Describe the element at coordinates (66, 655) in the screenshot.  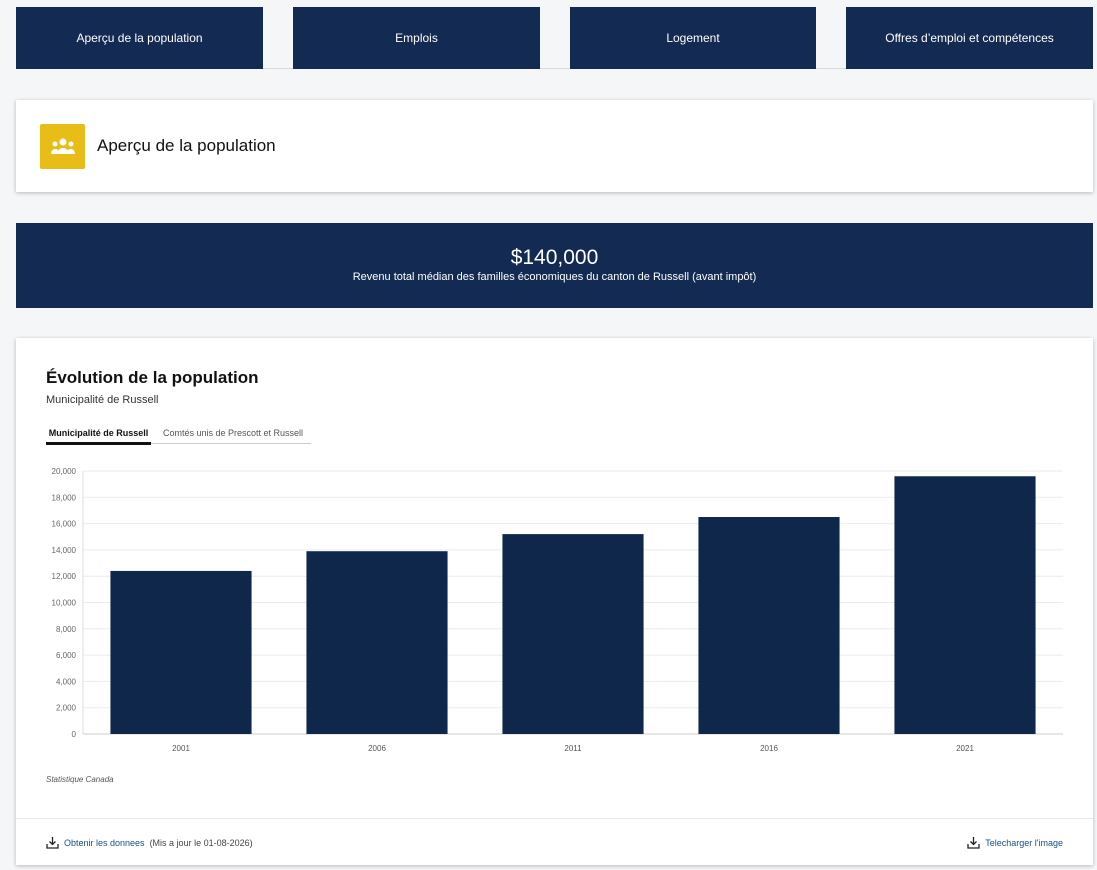
I see `y-tick-label: 6,000` at that location.